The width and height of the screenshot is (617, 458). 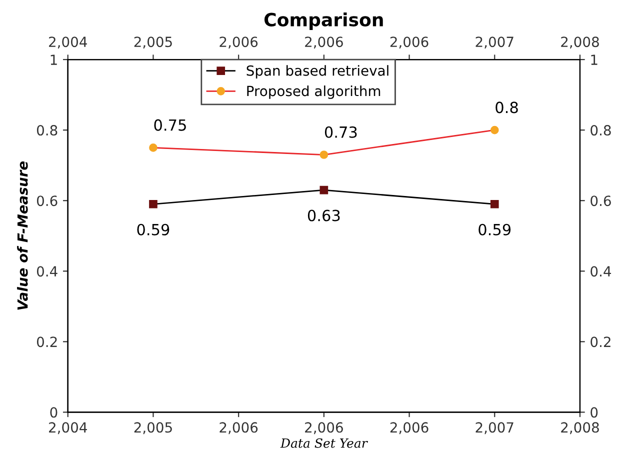 I want to click on x2-tick-label: 2,005, so click(x=153, y=42).